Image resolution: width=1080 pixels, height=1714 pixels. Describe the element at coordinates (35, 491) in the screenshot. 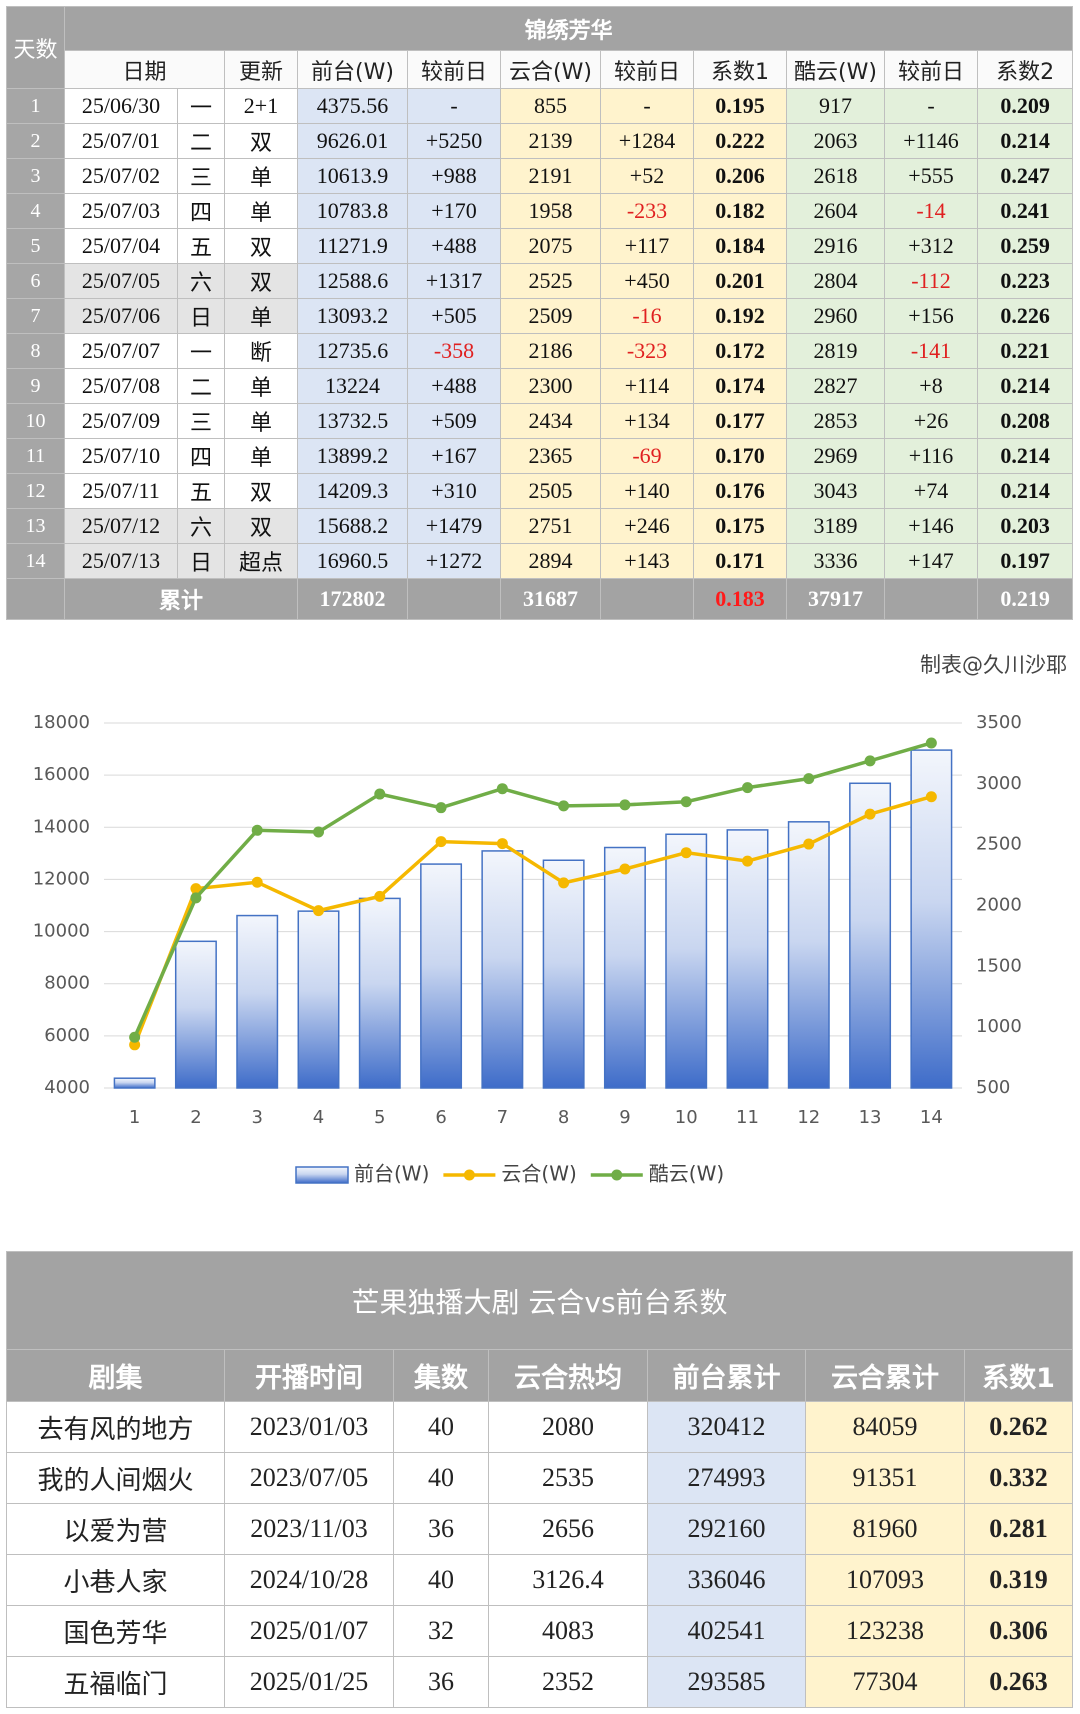

I see `table-cell: 12` at that location.